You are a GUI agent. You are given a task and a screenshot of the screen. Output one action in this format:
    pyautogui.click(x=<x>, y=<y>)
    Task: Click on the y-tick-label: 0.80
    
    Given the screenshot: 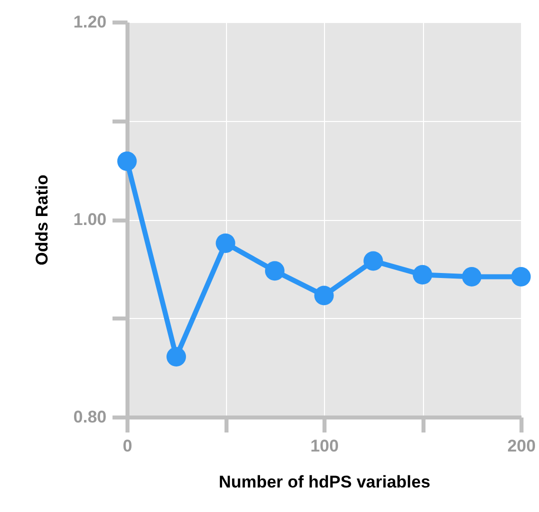 What is the action you would take?
    pyautogui.click(x=89, y=417)
    